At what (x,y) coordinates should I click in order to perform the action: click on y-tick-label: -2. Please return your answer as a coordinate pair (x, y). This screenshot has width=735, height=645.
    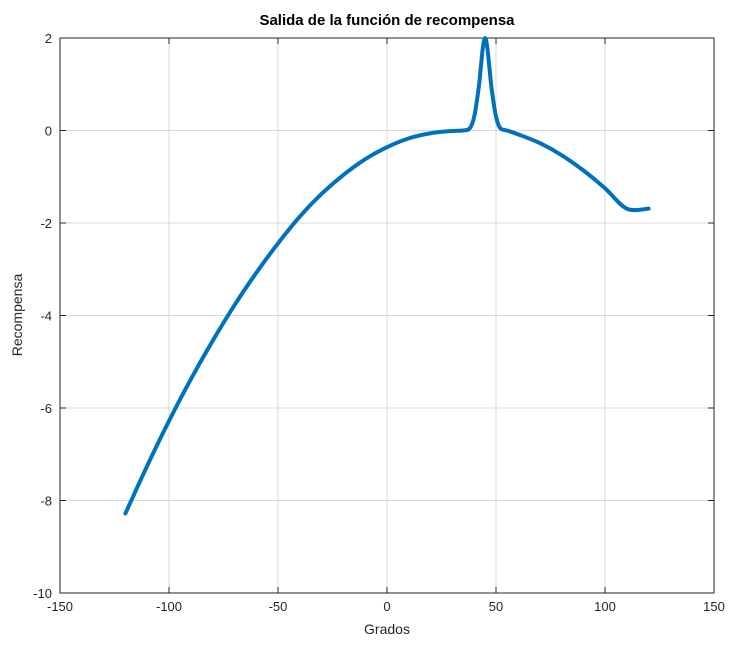
    Looking at the image, I should click on (46, 223).